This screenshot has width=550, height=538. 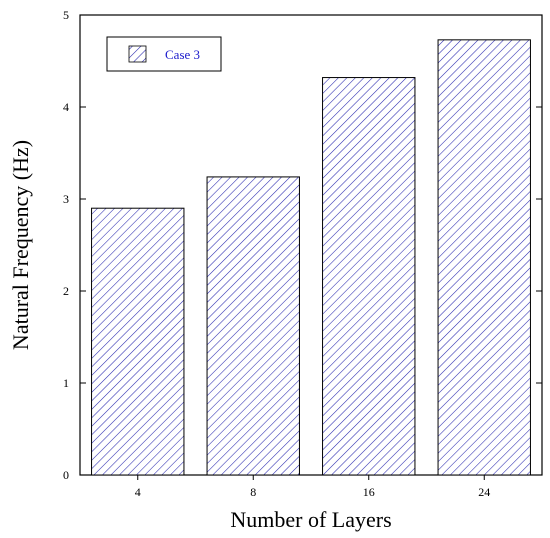 I want to click on legend: Case 3, so click(x=164, y=54).